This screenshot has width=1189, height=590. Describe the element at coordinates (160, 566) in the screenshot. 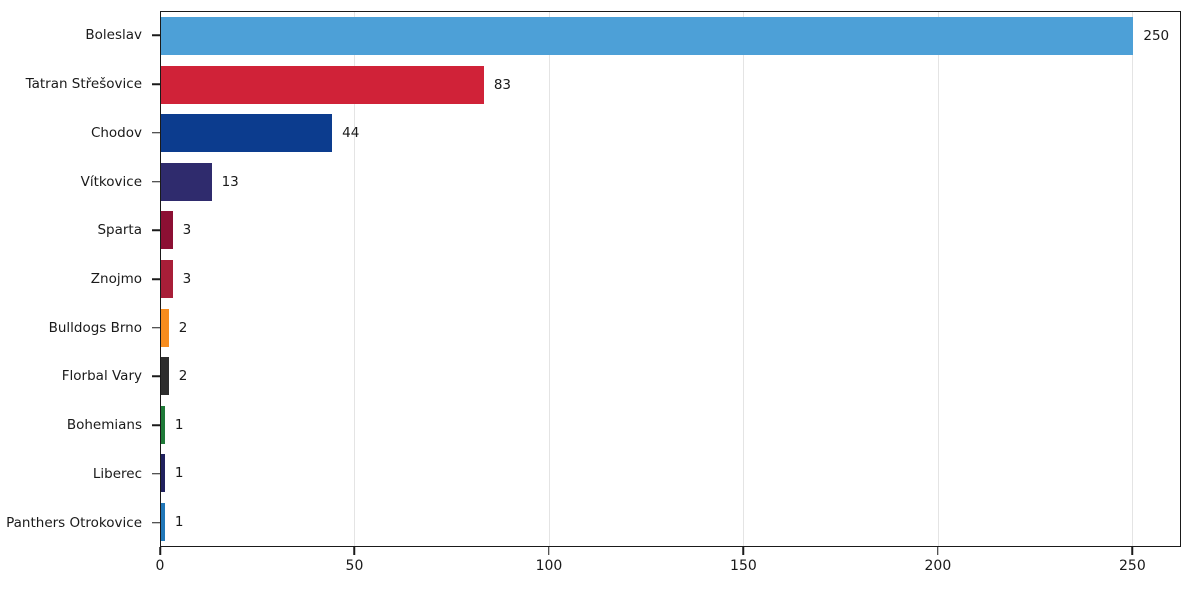

I see `x-tick-label: 0` at that location.